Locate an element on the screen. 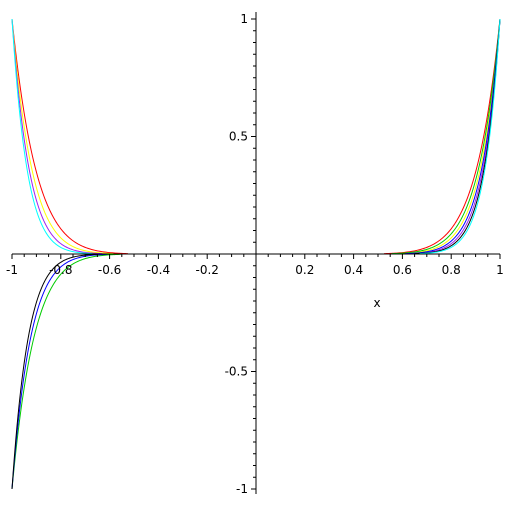  x-ticks: -1 -0.8 -0.6 -0.4 -0.2 0.2 0.4 0.6 0.8 1 is located at coordinates (255, 265).